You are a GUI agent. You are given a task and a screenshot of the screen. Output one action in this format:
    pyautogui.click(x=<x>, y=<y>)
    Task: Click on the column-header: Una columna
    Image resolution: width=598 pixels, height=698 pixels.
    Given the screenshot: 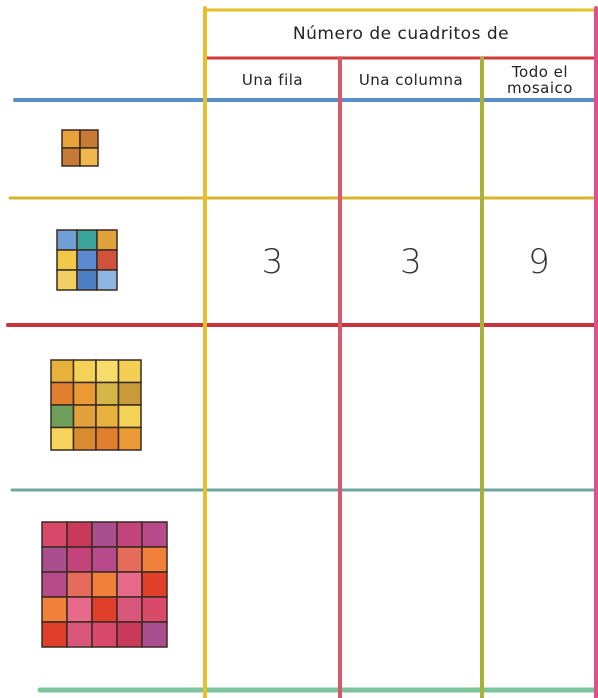 What is the action you would take?
    pyautogui.click(x=411, y=80)
    